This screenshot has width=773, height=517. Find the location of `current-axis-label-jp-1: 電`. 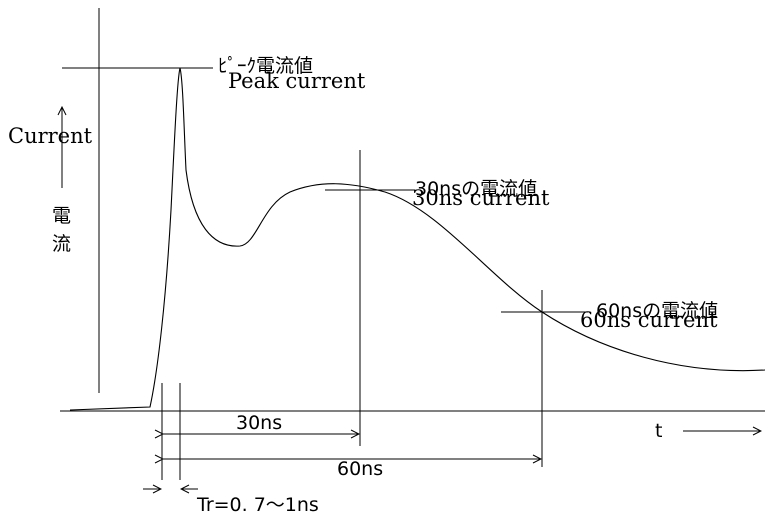

current-axis-label-jp-1: 電 is located at coordinates (61, 216).